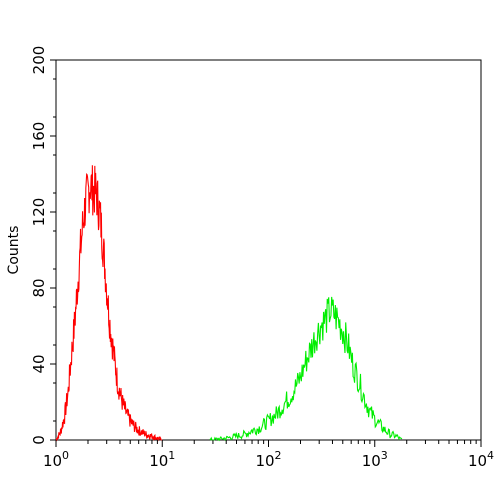  What do you see at coordinates (375, 459) in the screenshot?
I see `x-tick-label: 10³` at bounding box center [375, 459].